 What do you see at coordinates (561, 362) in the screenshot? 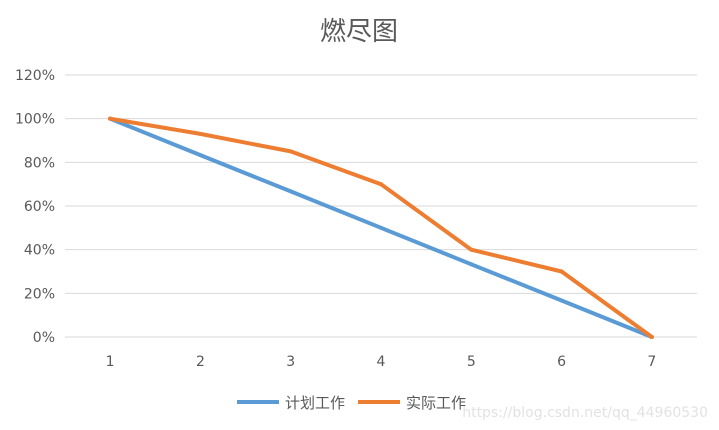
I see `x-tick-label: 6` at bounding box center [561, 362].